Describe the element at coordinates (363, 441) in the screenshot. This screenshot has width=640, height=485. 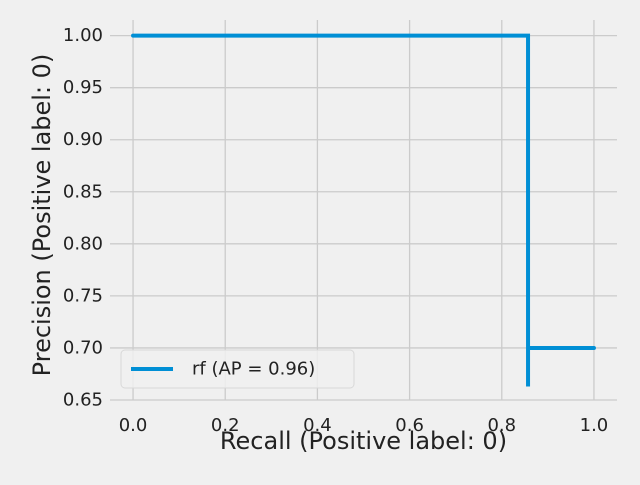
I see `x-axis-label: Recall (Positive label: 0)` at that location.